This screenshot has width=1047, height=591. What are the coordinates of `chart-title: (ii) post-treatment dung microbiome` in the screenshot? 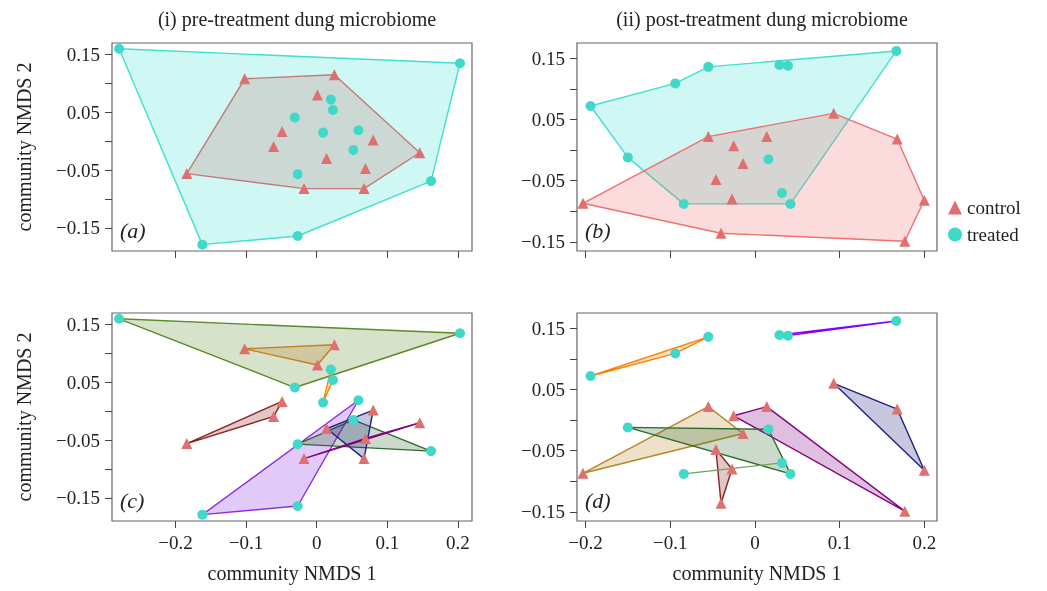 It's located at (762, 19).